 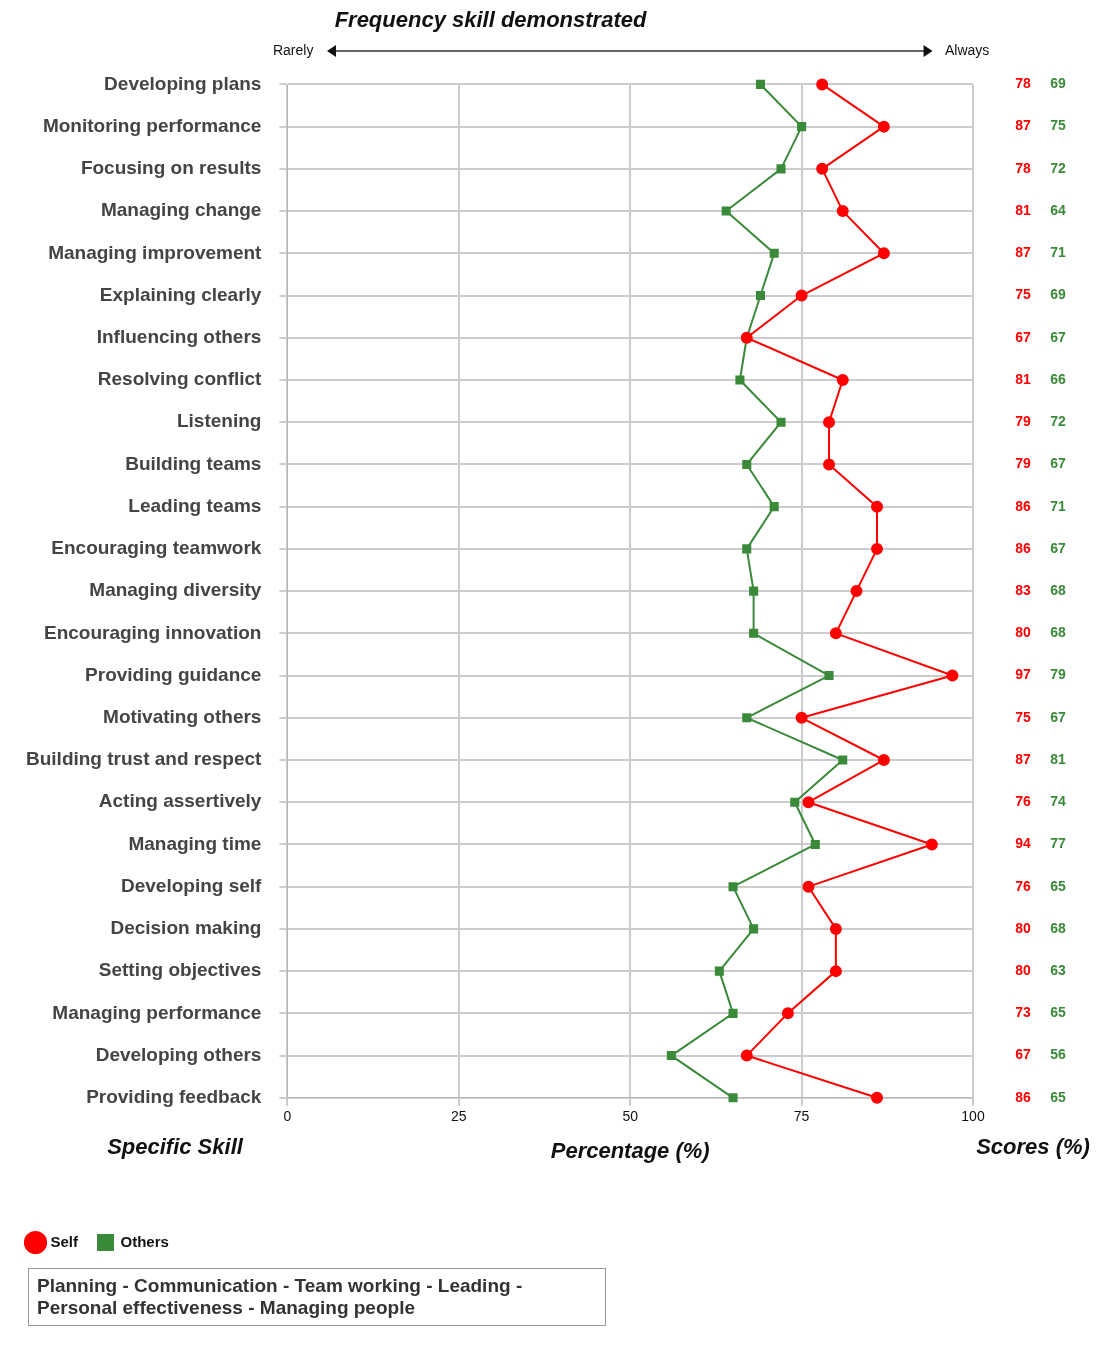 What do you see at coordinates (1023, 1012) in the screenshot?
I see `data-label: 73` at bounding box center [1023, 1012].